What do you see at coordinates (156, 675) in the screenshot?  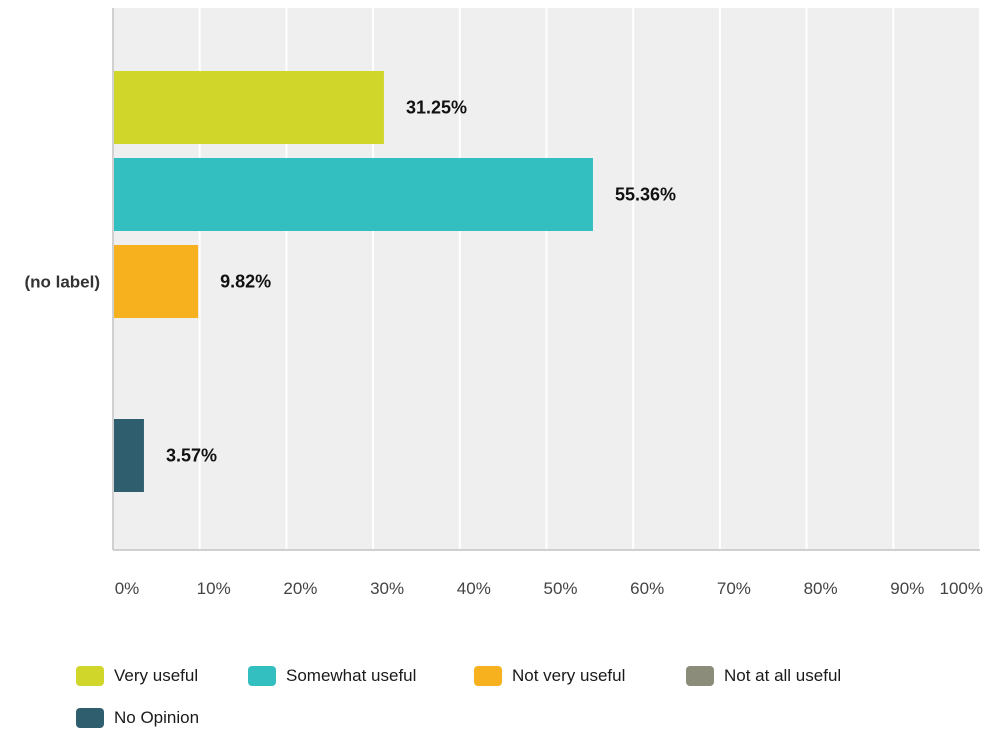 I see `legend-label: Very useful` at bounding box center [156, 675].